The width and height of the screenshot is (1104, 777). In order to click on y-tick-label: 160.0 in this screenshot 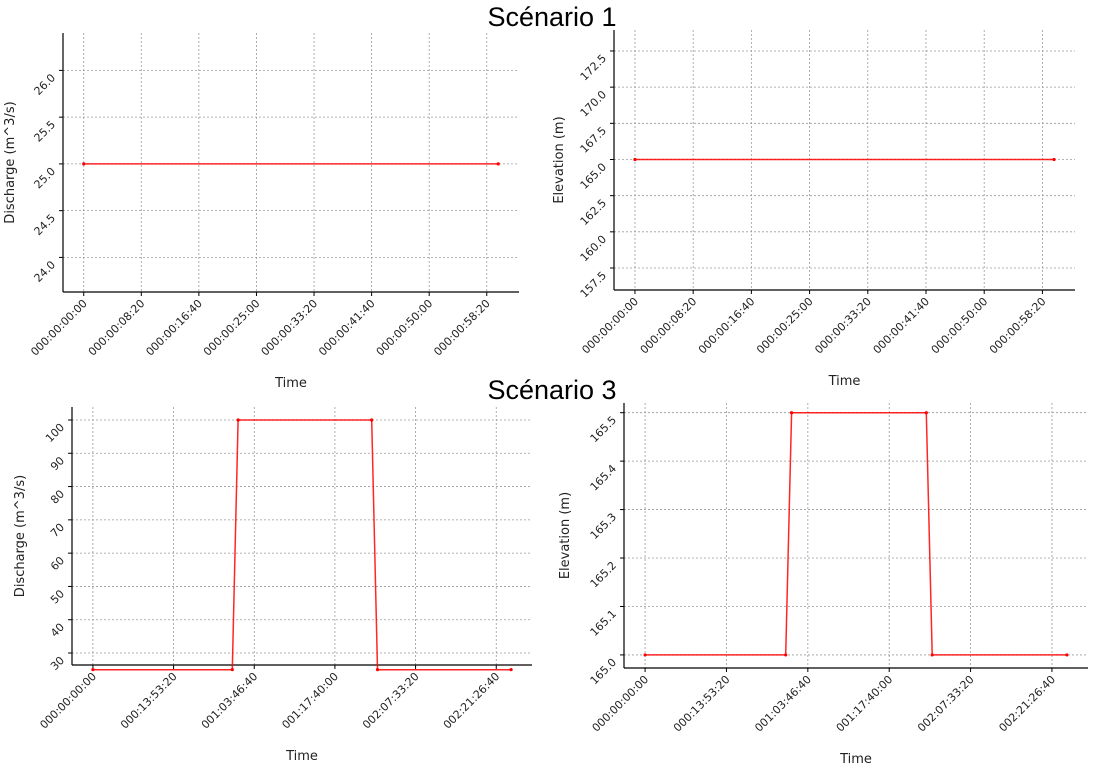, I will do `click(593, 248)`.